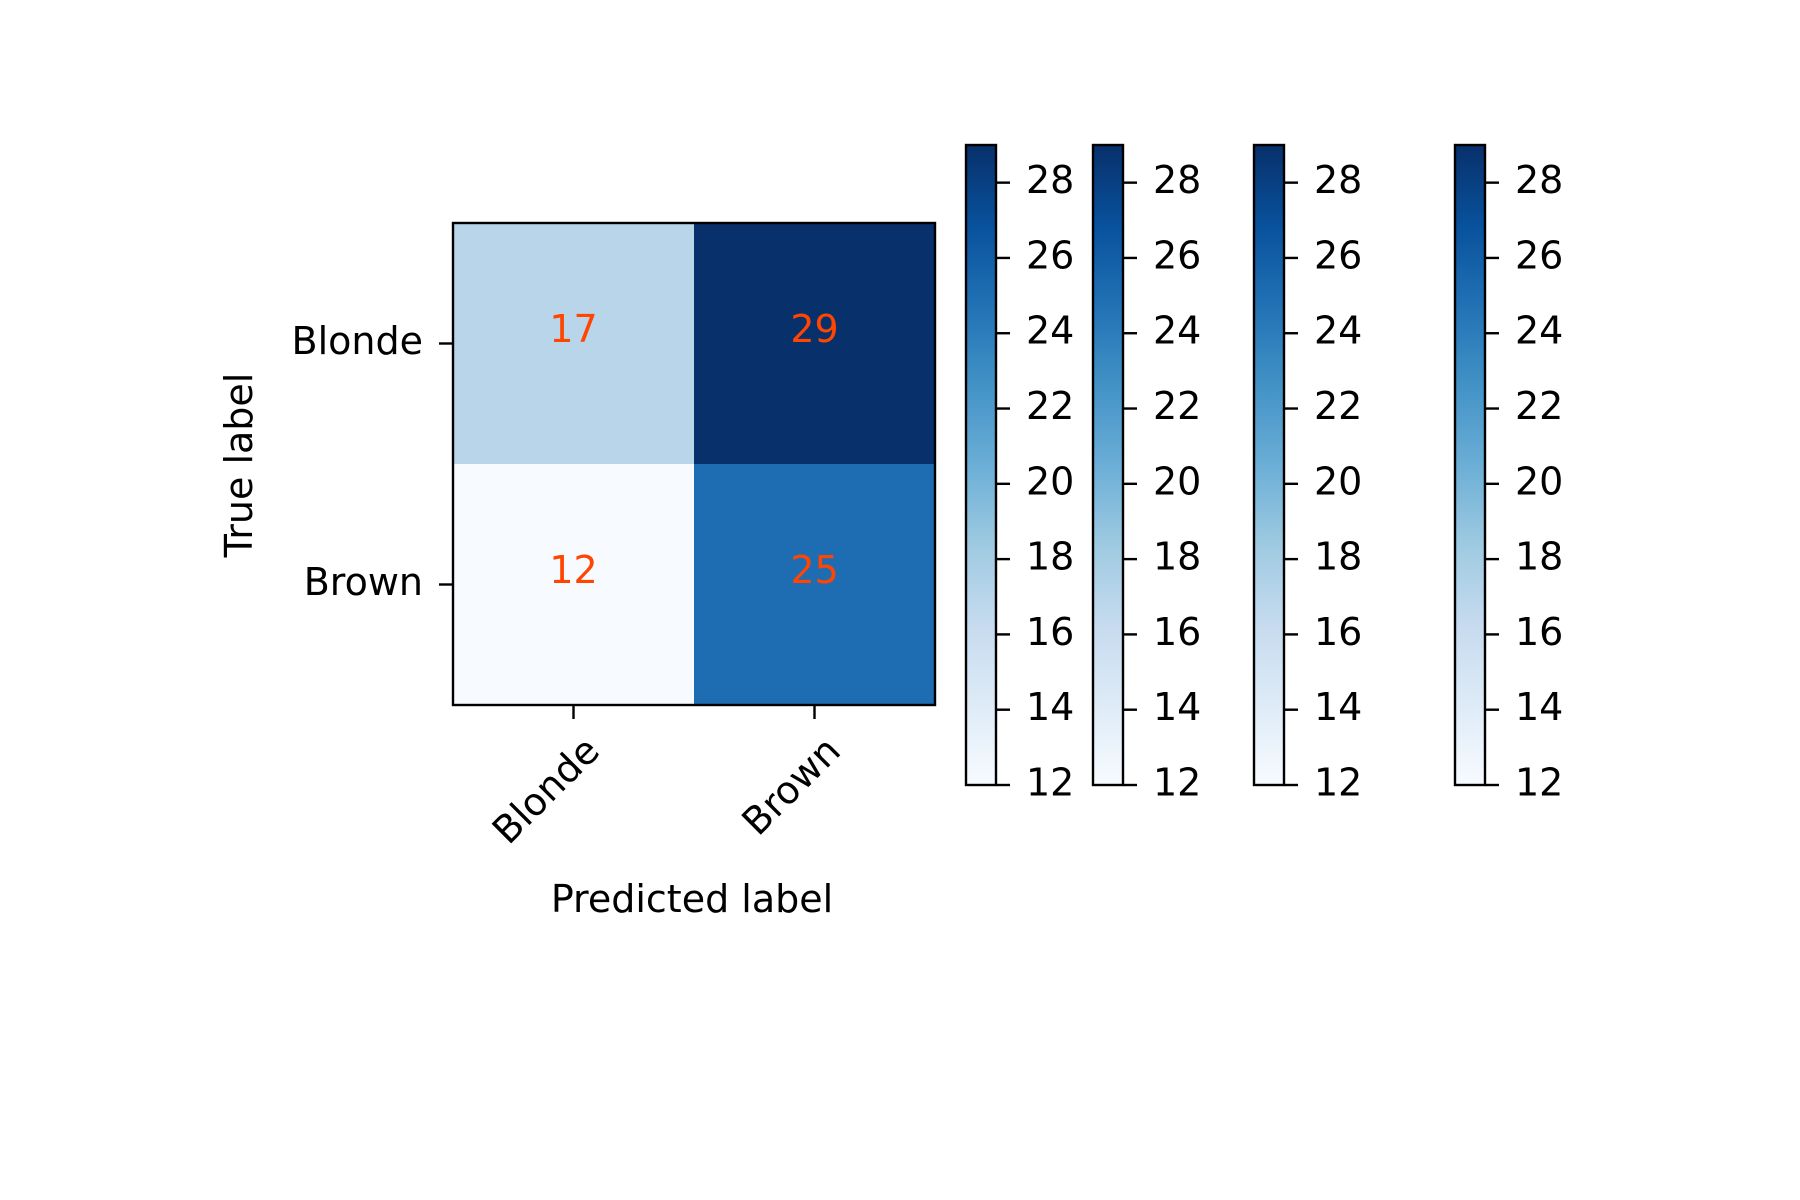  What do you see at coordinates (692, 899) in the screenshot?
I see `x-axis-label: Predicted label` at bounding box center [692, 899].